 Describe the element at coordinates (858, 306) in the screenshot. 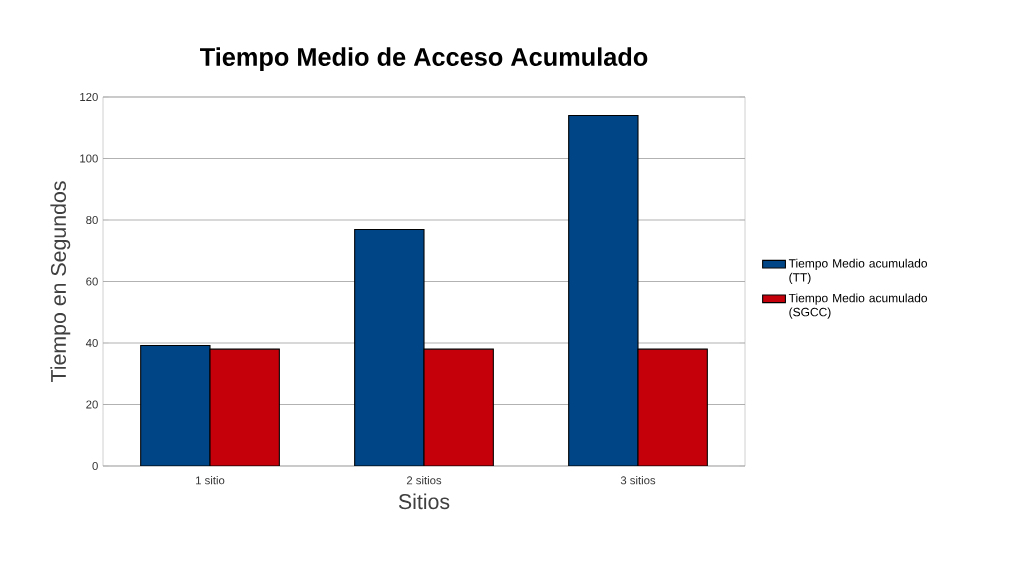

I see `legend-label: Tiempo Medio acumulado (SGCC)` at that location.